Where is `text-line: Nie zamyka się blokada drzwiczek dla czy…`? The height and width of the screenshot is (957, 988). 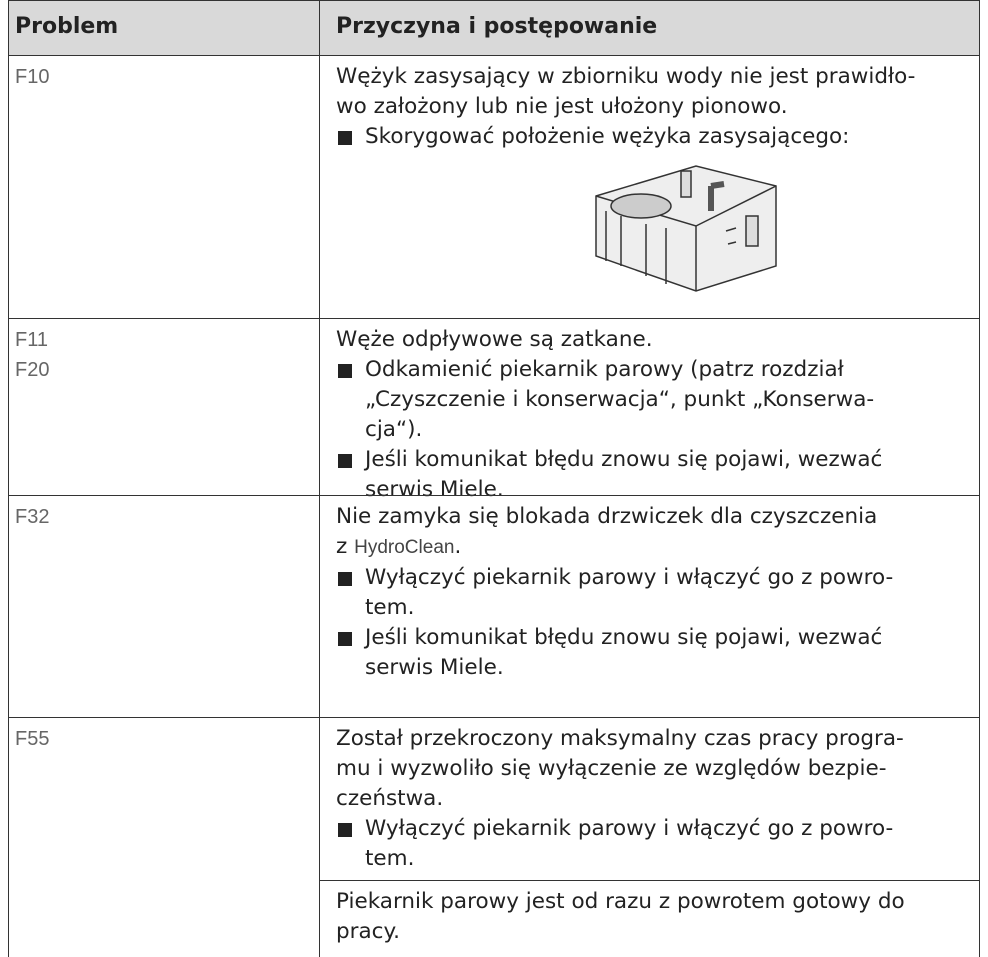 text-line: Nie zamyka się blokada drzwiczek dla czy… is located at coordinates (607, 516).